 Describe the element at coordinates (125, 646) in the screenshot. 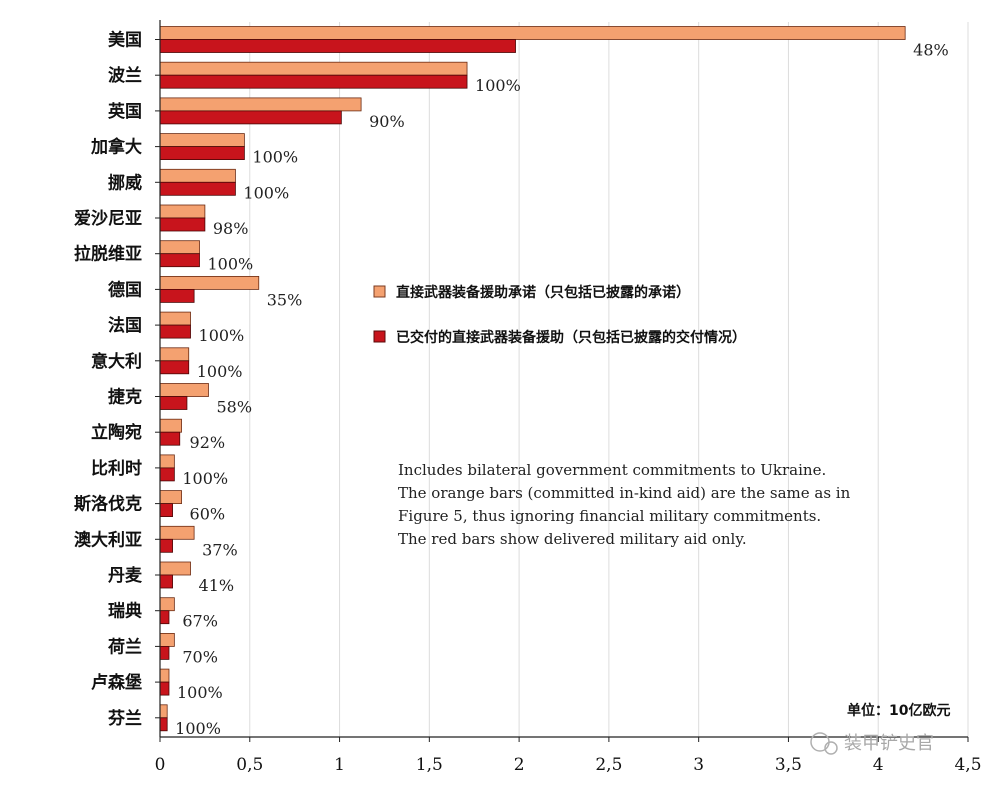

I see `category-label: 荷兰` at that location.